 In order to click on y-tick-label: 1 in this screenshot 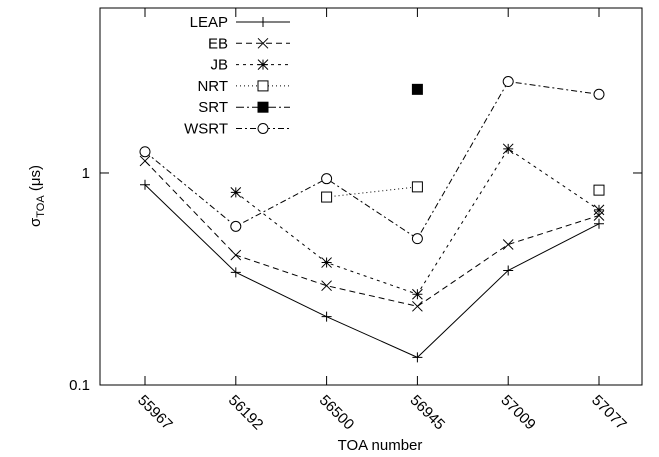, I will do `click(86, 173)`.